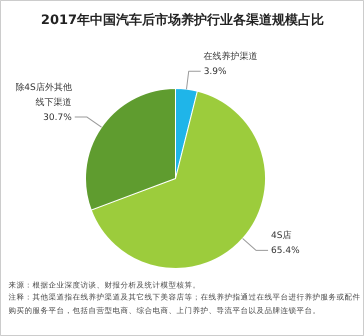  I want to click on data-label: 65.4%, so click(285, 251).